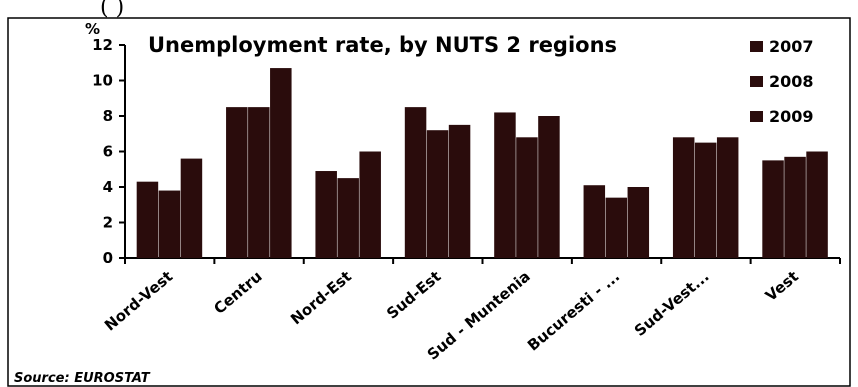  What do you see at coordinates (82, 378) in the screenshot?
I see `source-note: Source: EUROSTAT` at bounding box center [82, 378].